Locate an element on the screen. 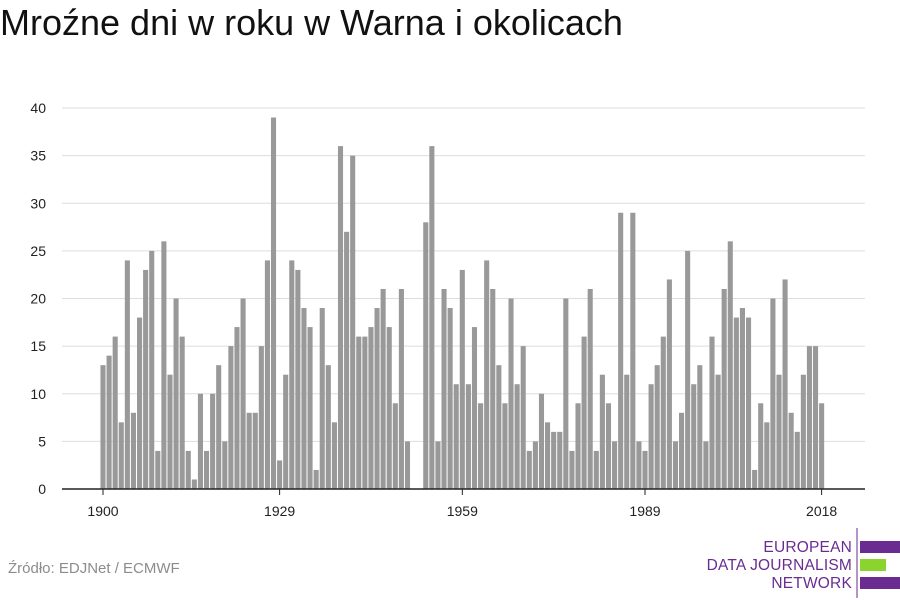  bar-1910 is located at coordinates (164, 365).